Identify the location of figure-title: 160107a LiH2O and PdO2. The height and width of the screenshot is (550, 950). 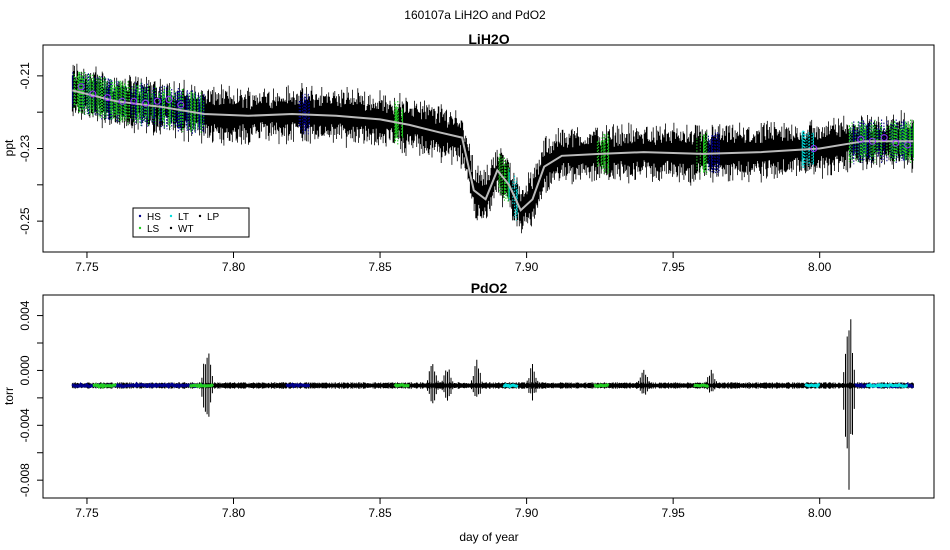
(475, 15).